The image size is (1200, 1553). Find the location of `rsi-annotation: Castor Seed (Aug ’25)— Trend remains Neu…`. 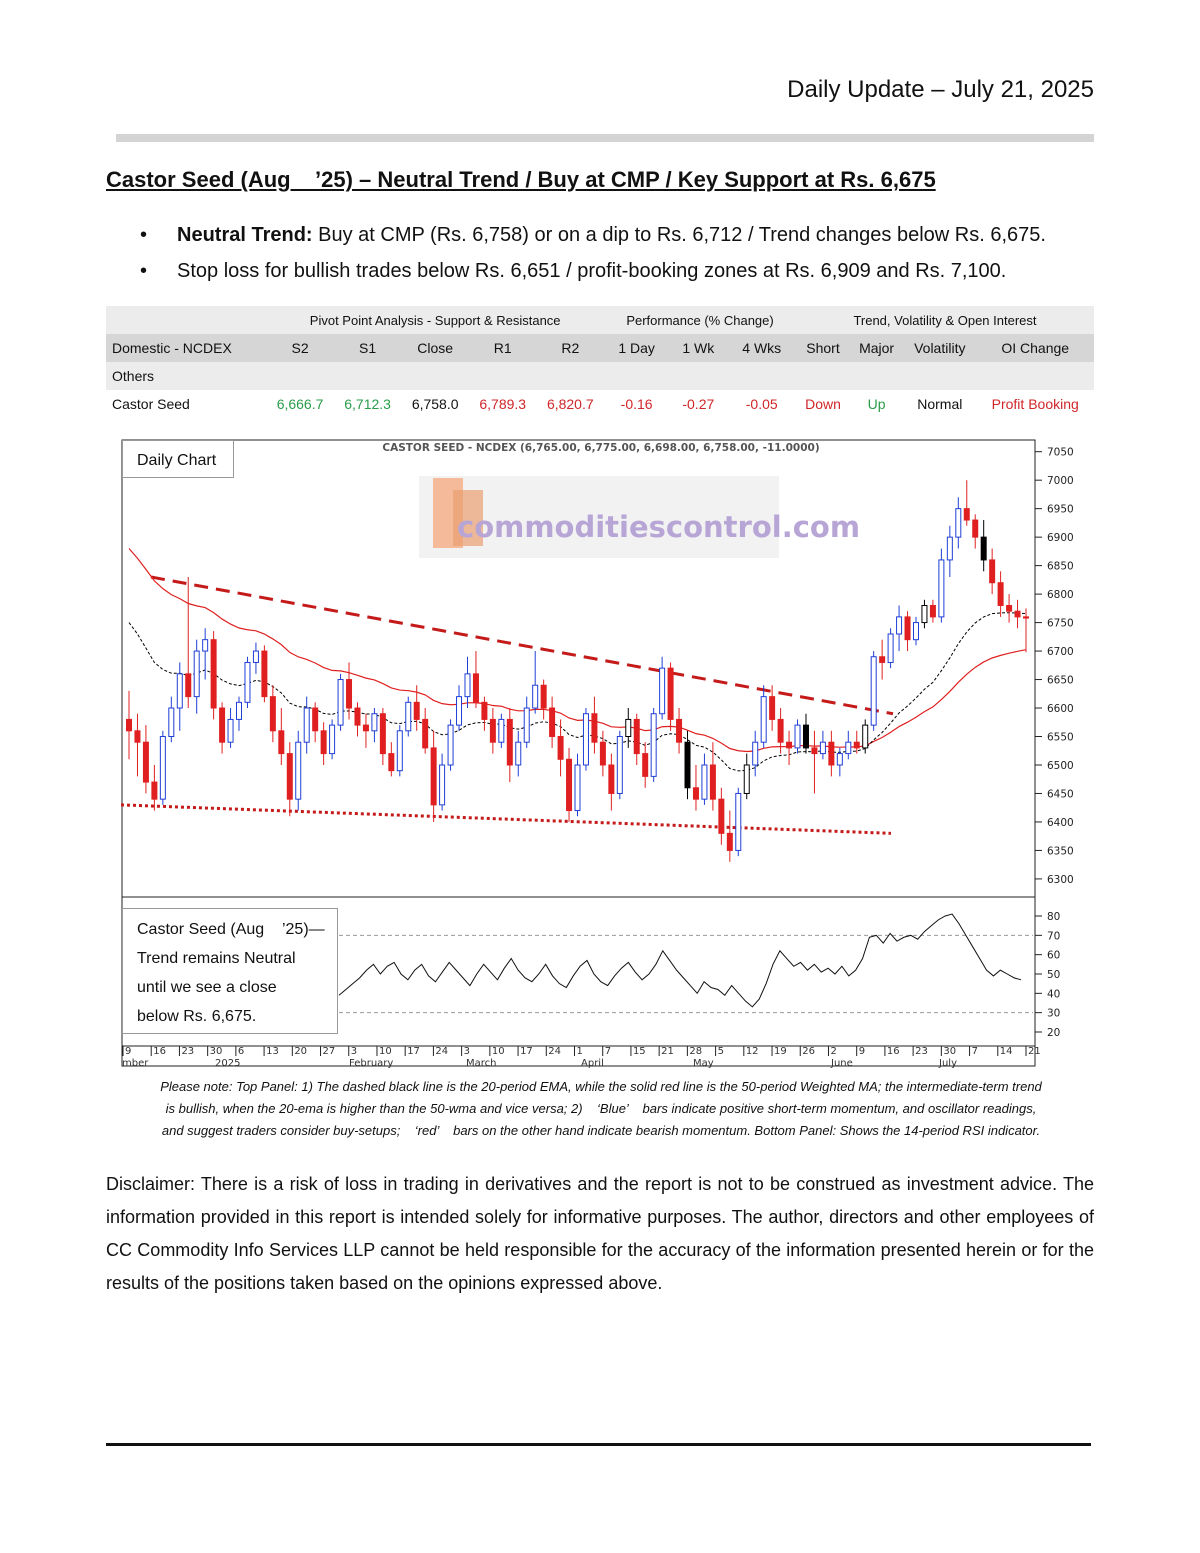

rsi-annotation: Castor Seed (Aug ’25)— Trend remains Neu… is located at coordinates (230, 971).